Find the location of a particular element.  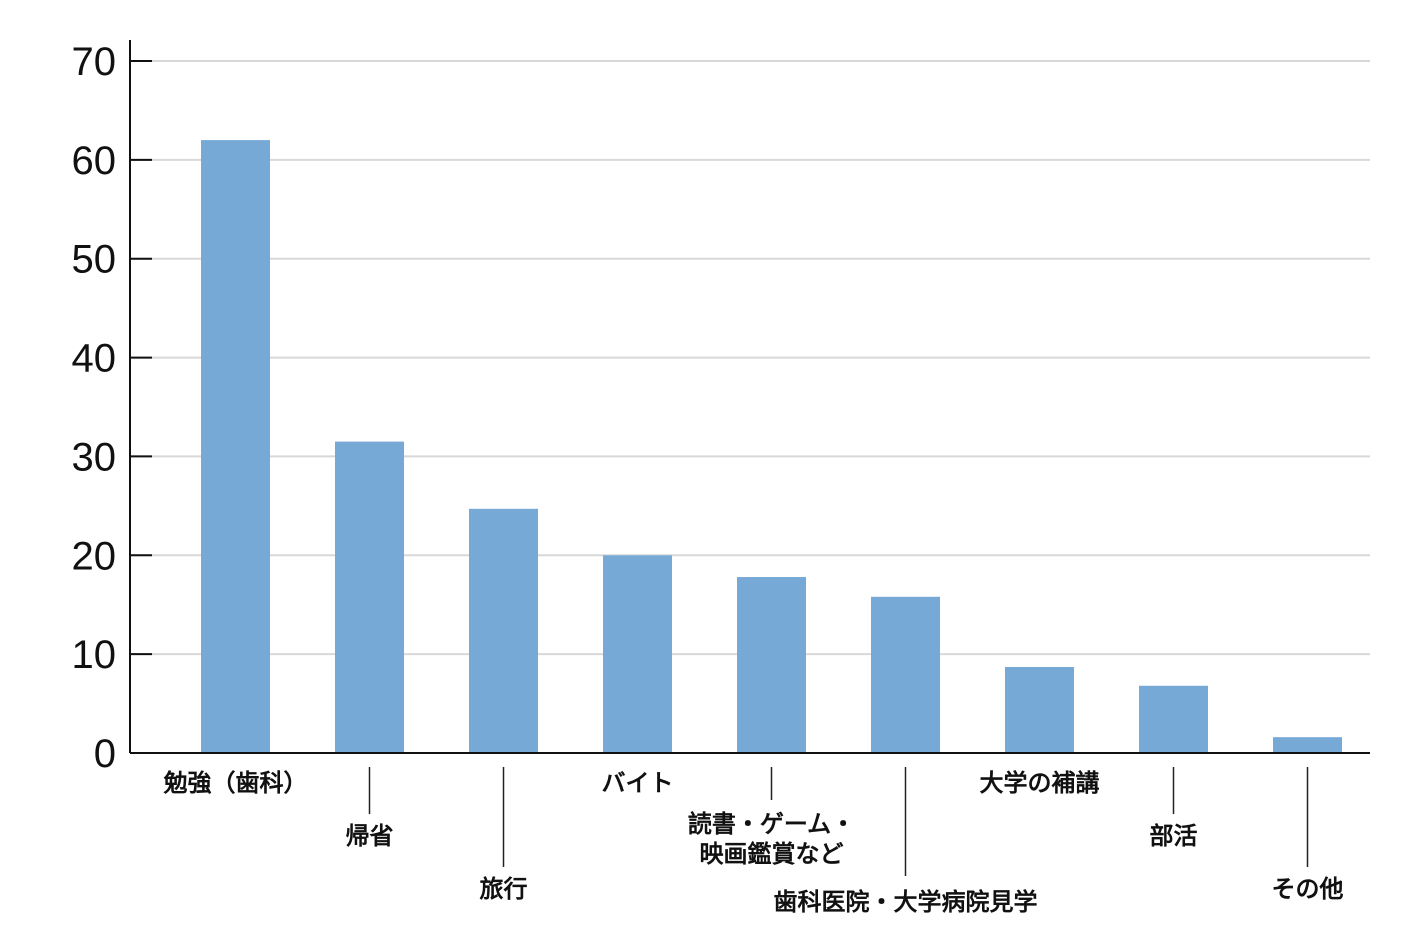

x-category-label-line: バイト is located at coordinates (638, 783).